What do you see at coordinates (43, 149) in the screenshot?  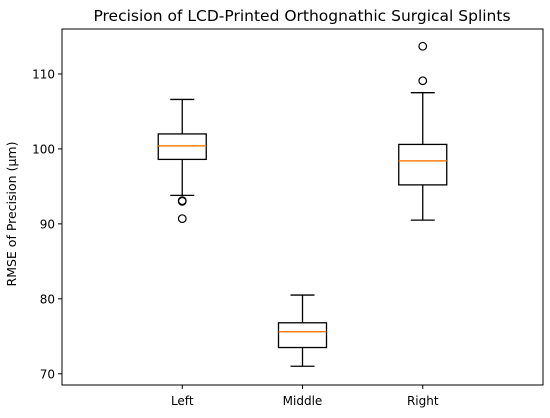 I see `y-tick-label: 100` at bounding box center [43, 149].